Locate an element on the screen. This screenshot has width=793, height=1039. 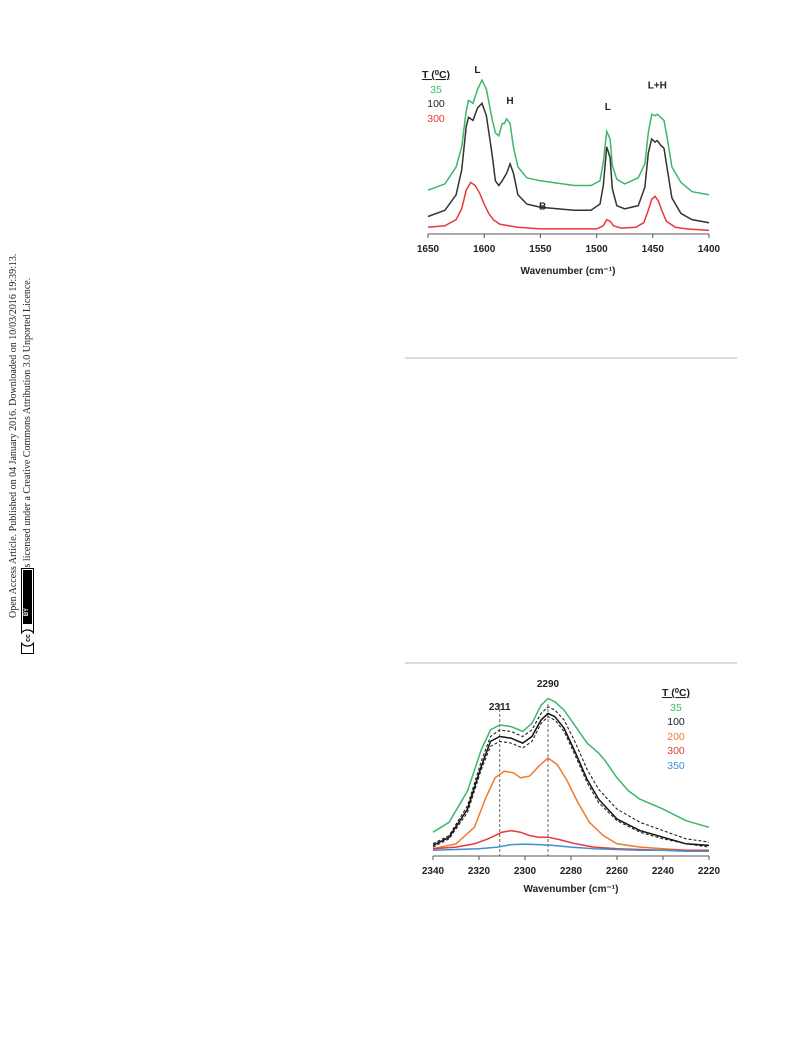
cc-mark: cc is located at coordinates (28, 638).